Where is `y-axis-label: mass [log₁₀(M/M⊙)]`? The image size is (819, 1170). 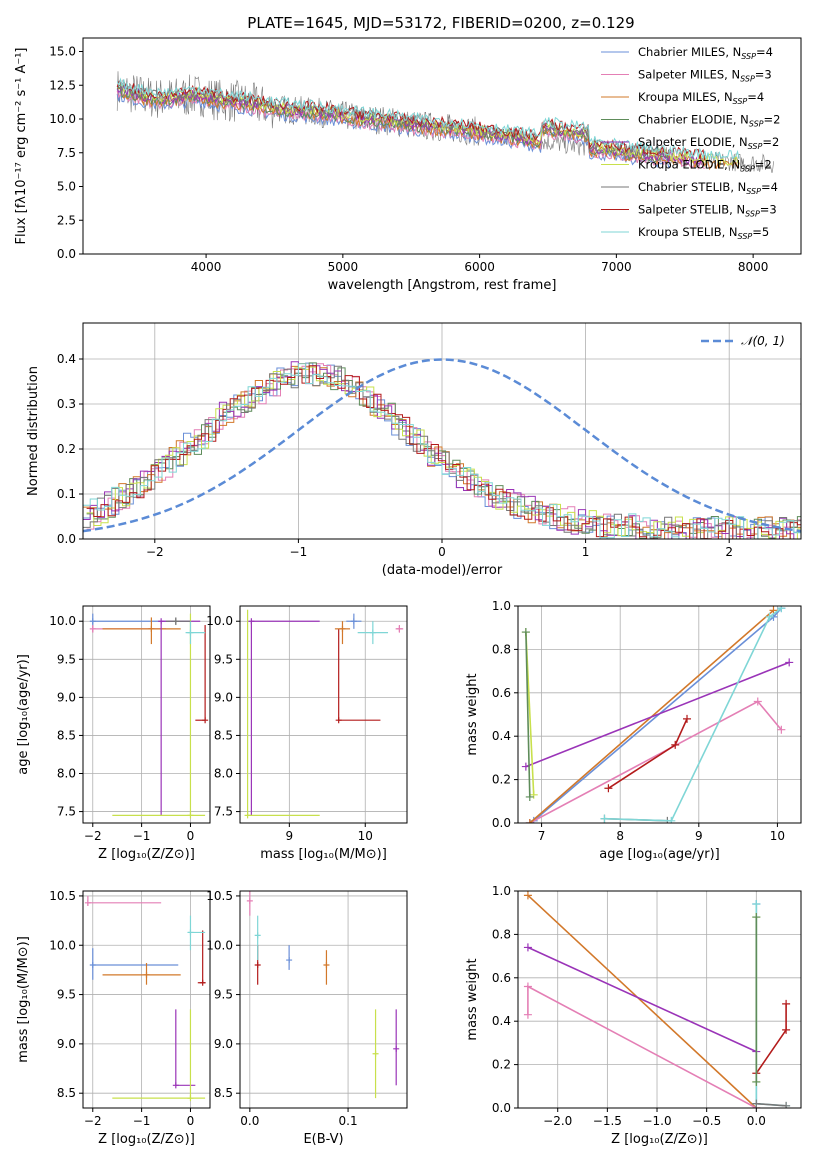 y-axis-label: mass [log₁₀(M/M⊙)] is located at coordinates (23, 999).